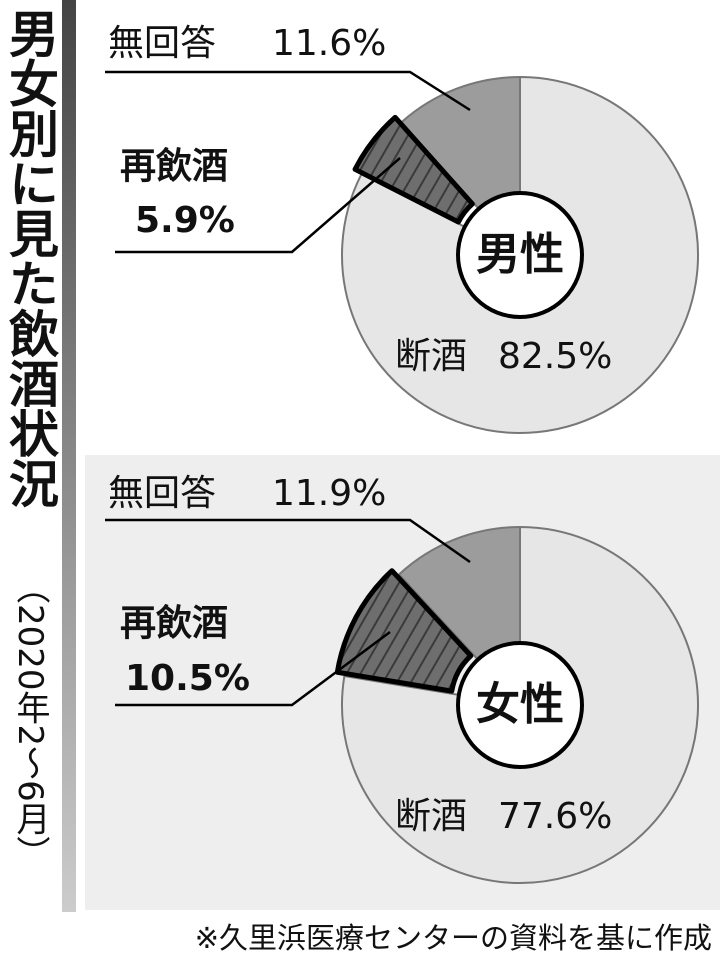  What do you see at coordinates (329, 493) in the screenshot?
I see `value-label: 11.9%` at bounding box center [329, 493].